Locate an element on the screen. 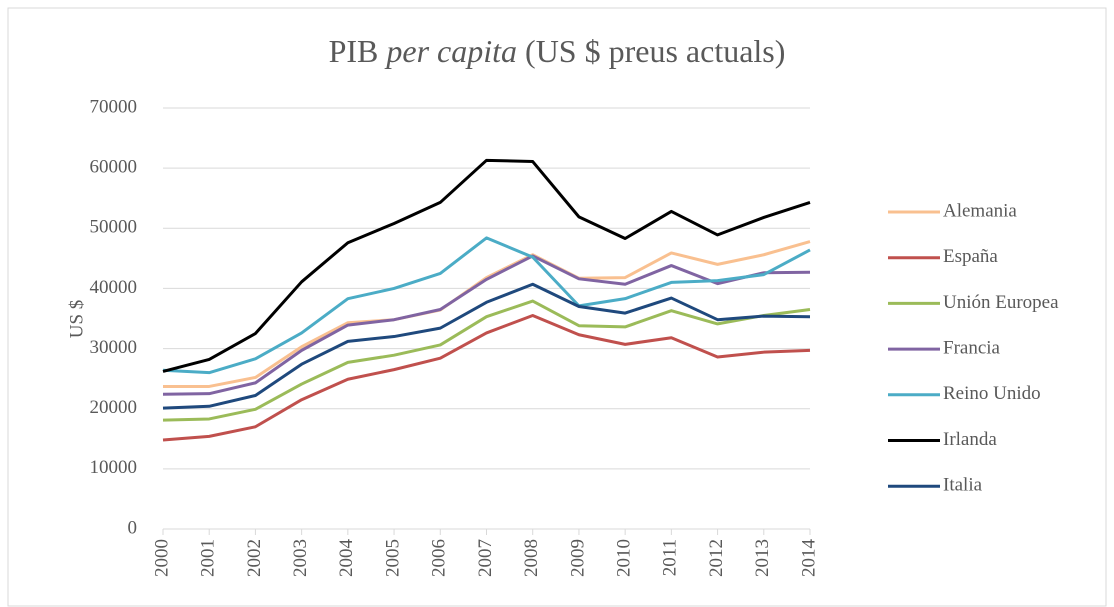 This screenshot has height=607, width=1114. y-tick-label: 20000 is located at coordinates (114, 407).